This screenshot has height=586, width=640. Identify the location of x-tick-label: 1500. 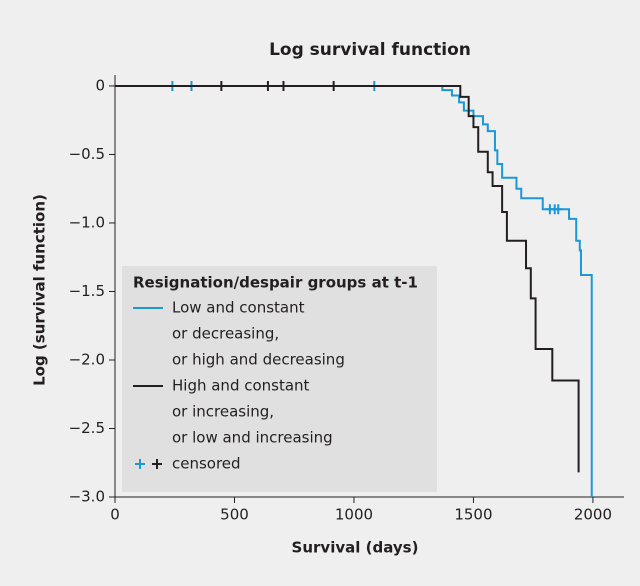
(473, 515).